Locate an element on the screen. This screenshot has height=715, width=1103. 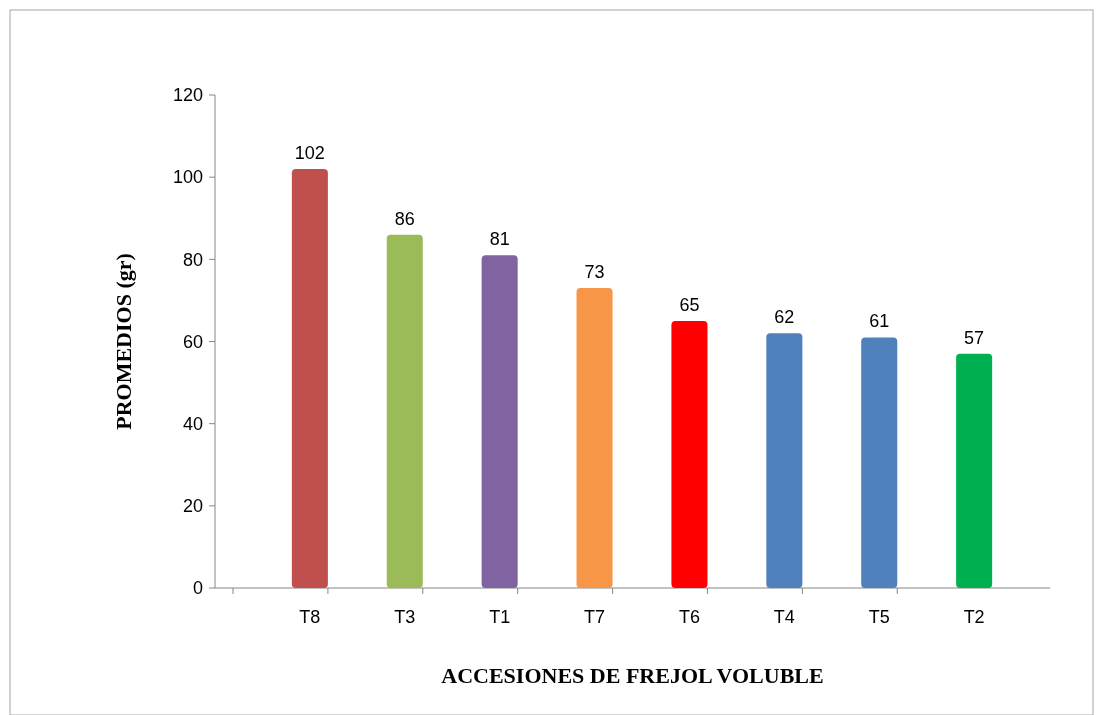
data-label: 57 is located at coordinates (974, 337).